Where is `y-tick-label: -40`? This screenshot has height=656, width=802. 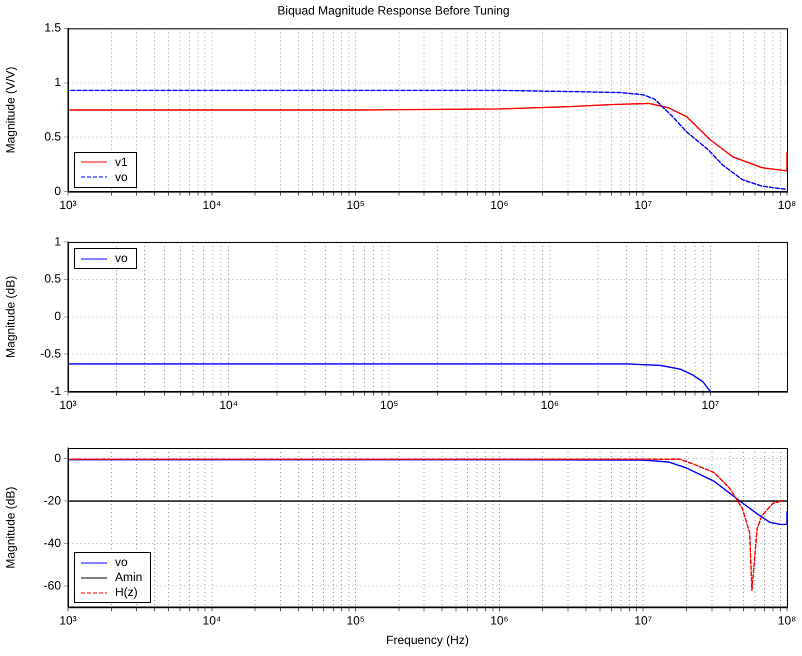 y-tick-label: -40 is located at coordinates (53, 543).